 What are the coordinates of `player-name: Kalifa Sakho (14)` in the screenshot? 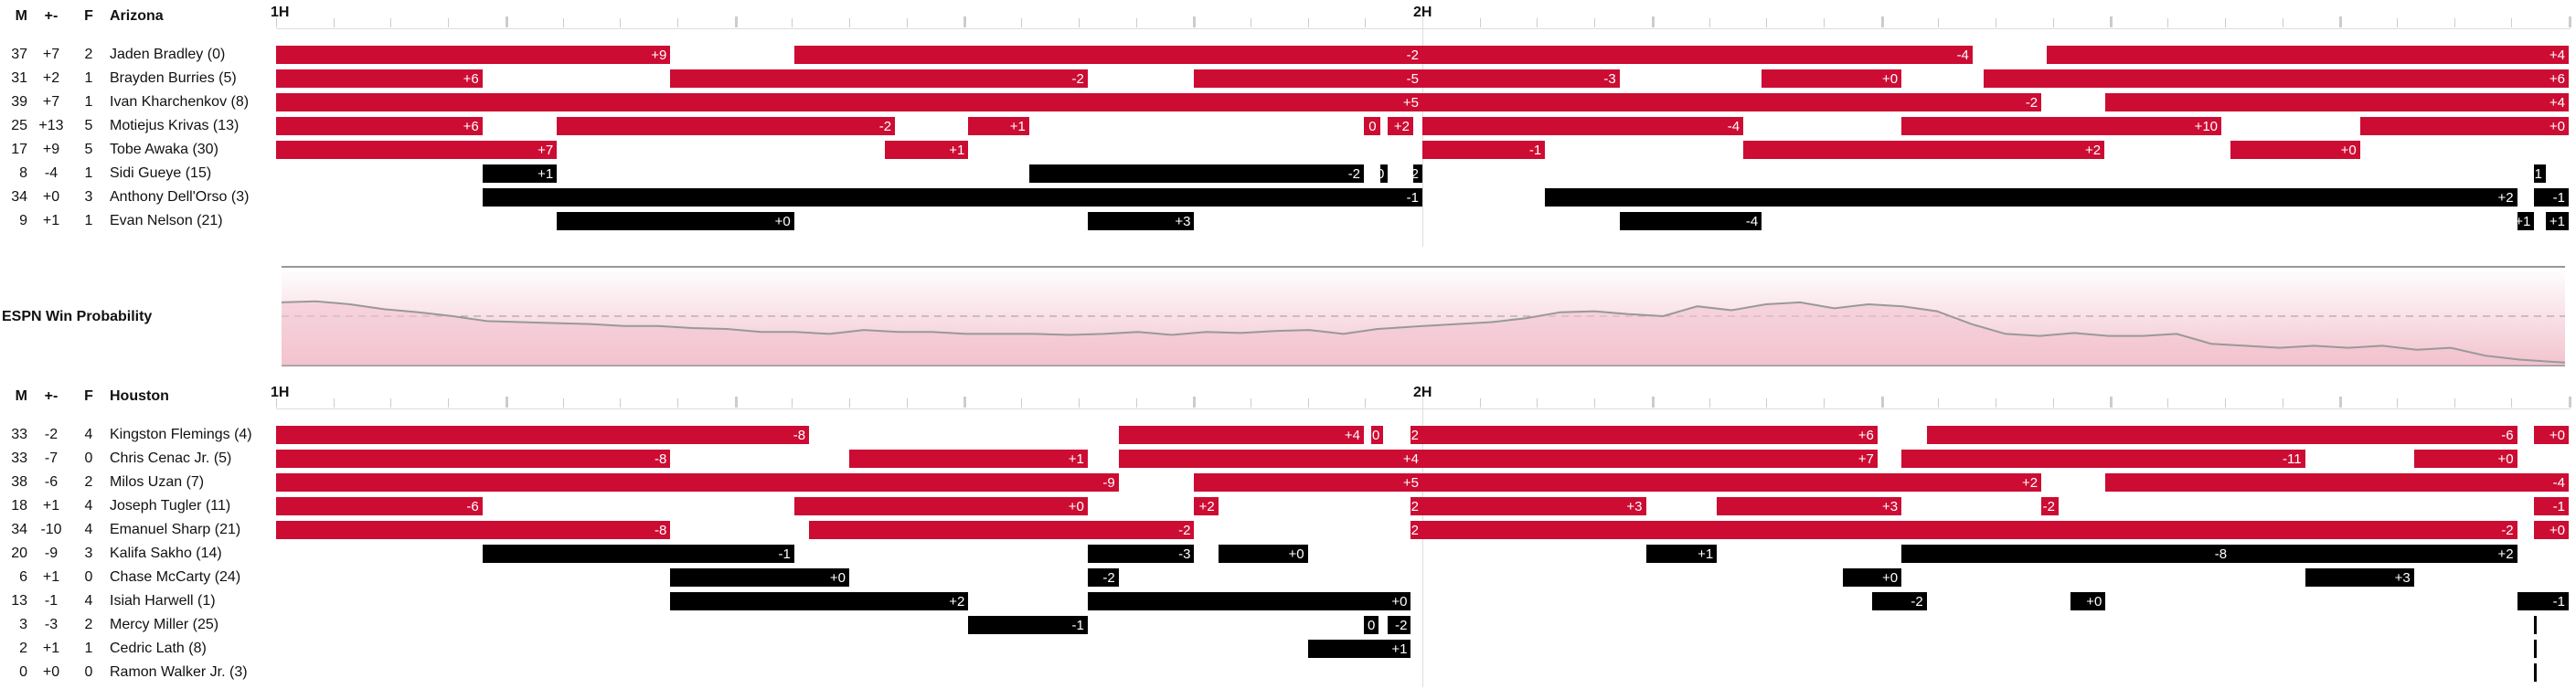 It's located at (166, 553).